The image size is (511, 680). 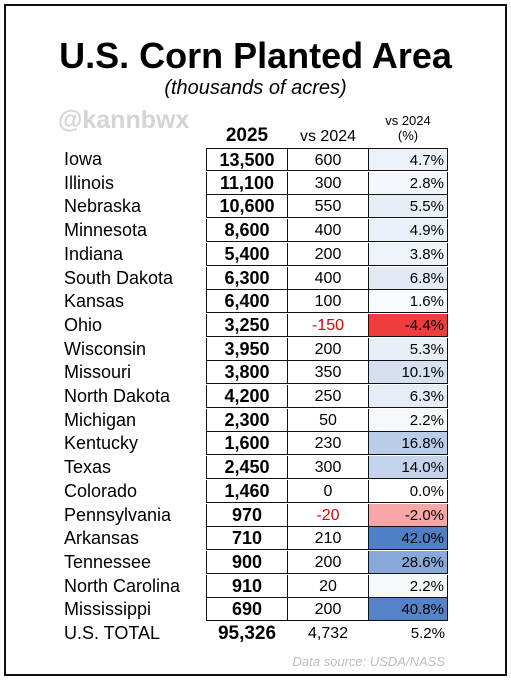 I want to click on state-name: Kansas, so click(x=94, y=301).